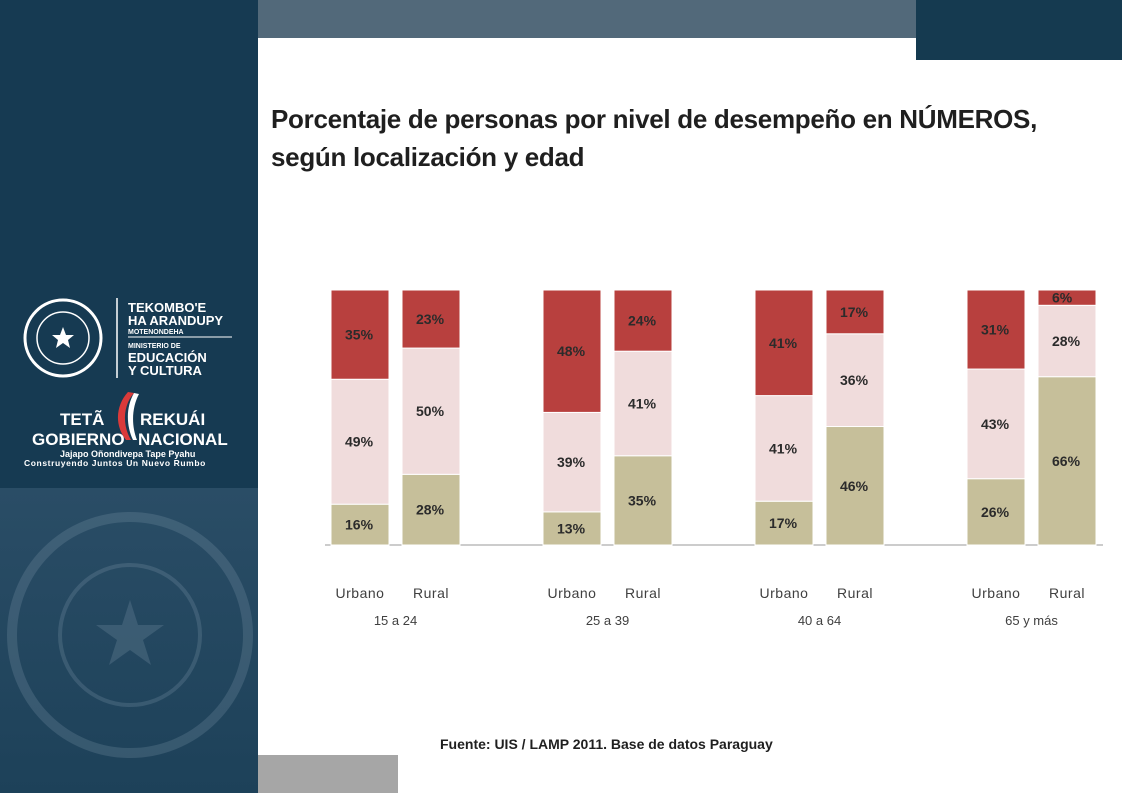  What do you see at coordinates (360, 593) in the screenshot?
I see `category-label-1: Urbano` at bounding box center [360, 593].